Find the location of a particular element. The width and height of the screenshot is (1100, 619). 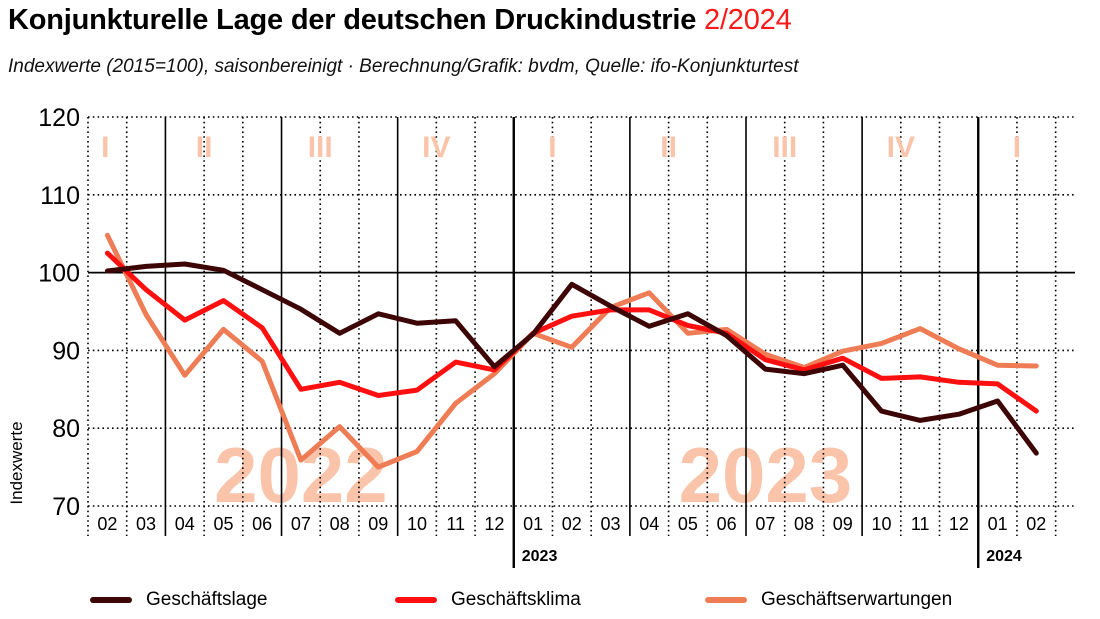

y-axis-label: Indexwerte is located at coordinates (16, 462).